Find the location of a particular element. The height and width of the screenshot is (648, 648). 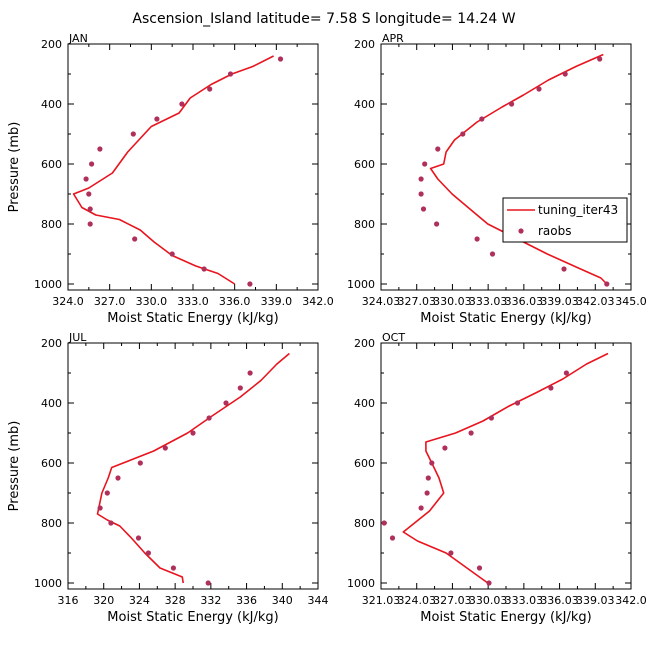

x-tick-label: 321.03 is located at coordinates (381, 600).